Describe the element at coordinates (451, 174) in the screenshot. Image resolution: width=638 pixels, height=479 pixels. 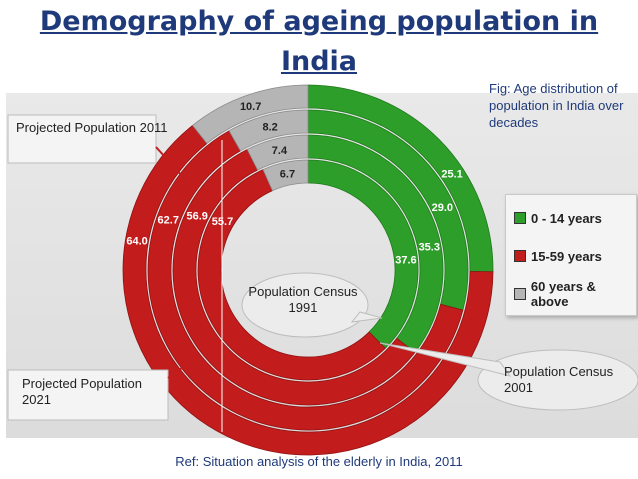
I see `value-label-3-0: 25.1` at that location.